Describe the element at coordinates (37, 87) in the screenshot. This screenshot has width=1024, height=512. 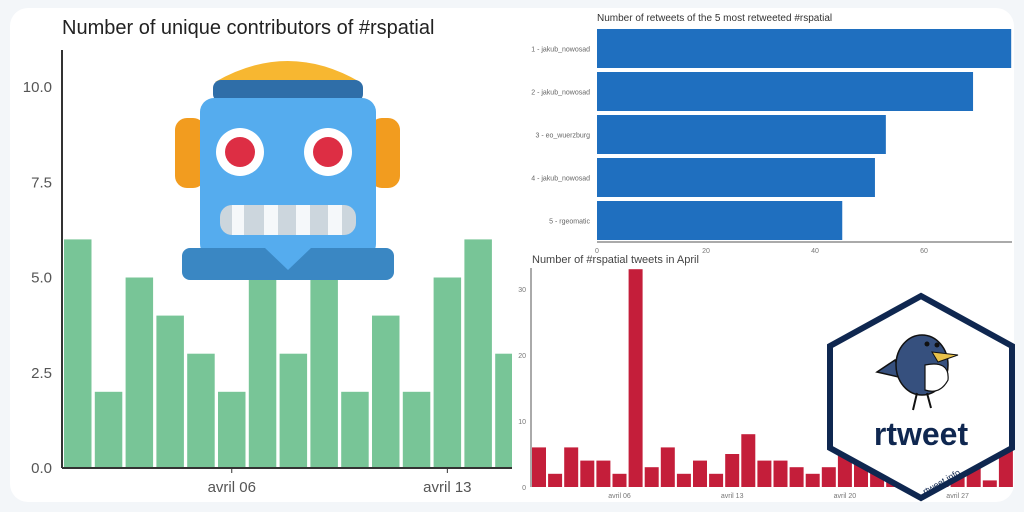
I see `y-tick-label: 10.0` at that location.